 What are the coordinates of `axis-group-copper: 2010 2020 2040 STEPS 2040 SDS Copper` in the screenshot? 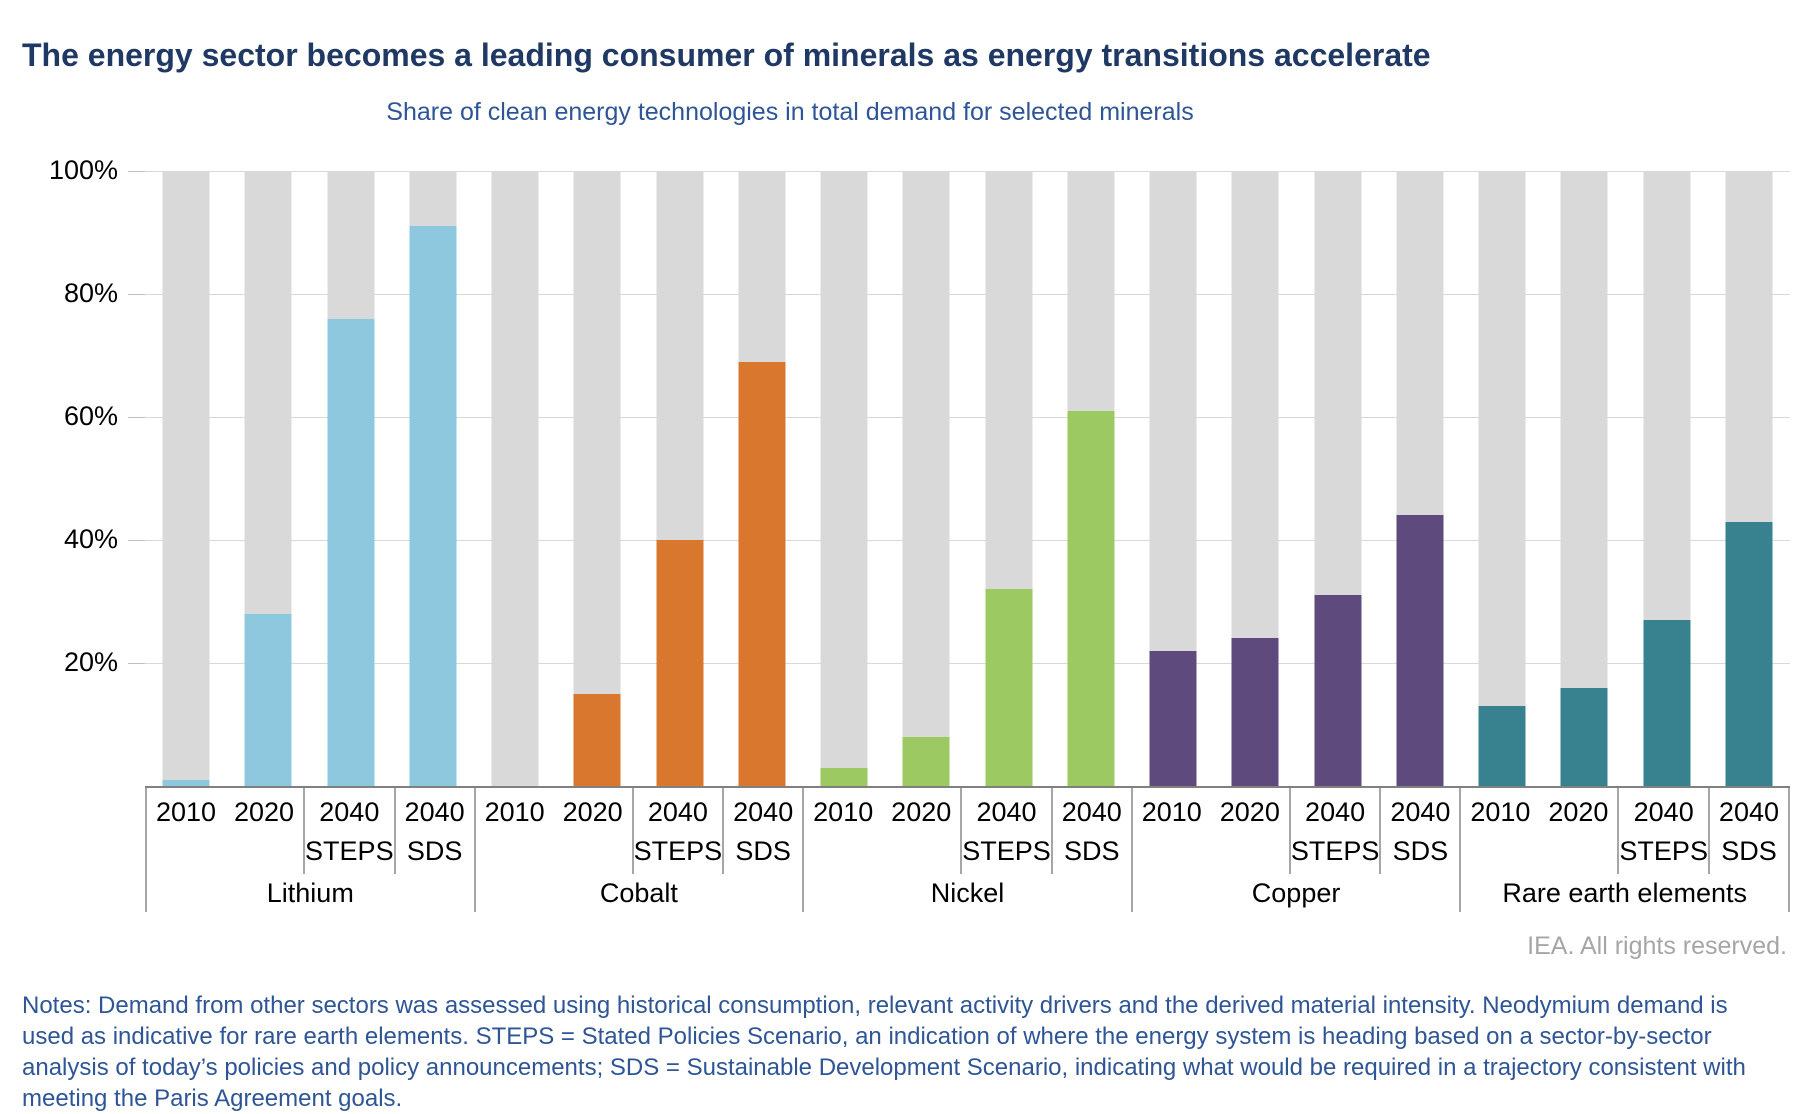 It's located at (1295, 850).